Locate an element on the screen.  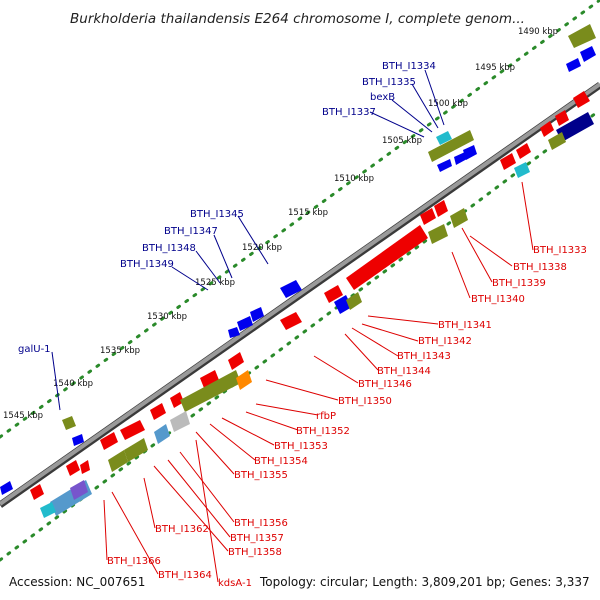
gene-label: BTH_I1362 is located at coordinates (182, 529).